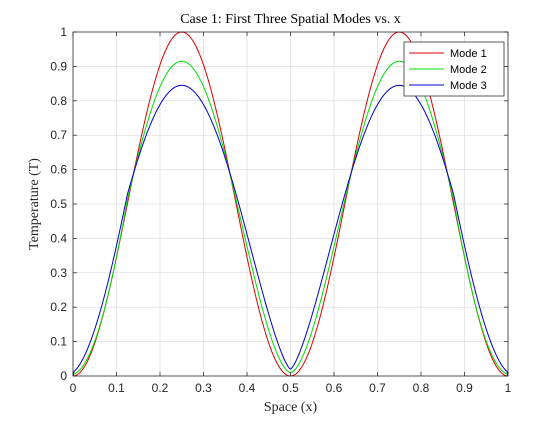 This screenshot has height=425, width=560. What do you see at coordinates (468, 54) in the screenshot?
I see `legend-label-mode-1: Mode 1` at bounding box center [468, 54].